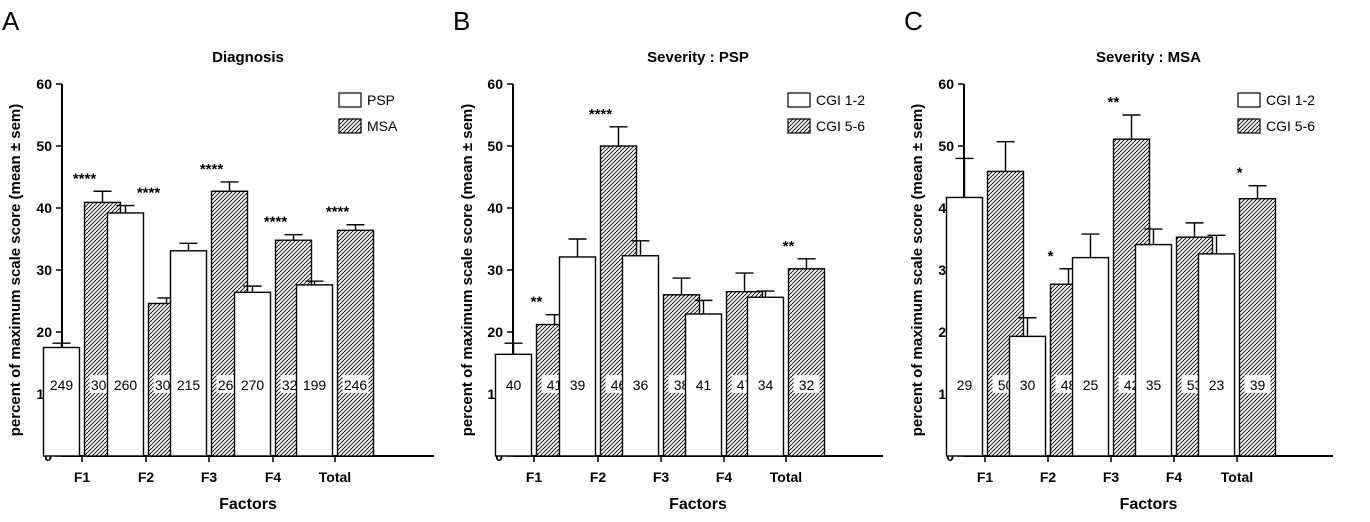  Describe the element at coordinates (641, 385) in the screenshot. I see `sample-size-label: 36` at that location.